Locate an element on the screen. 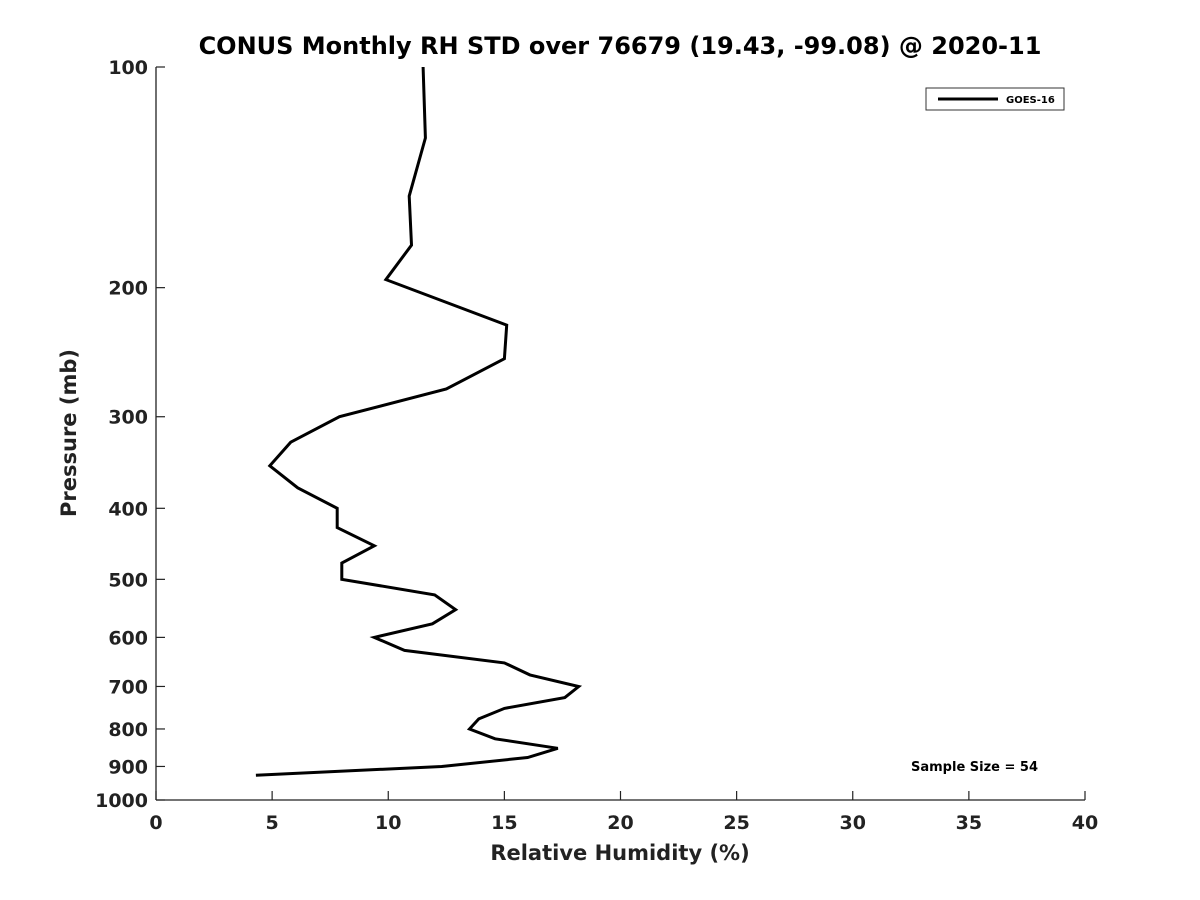 Image resolution: width=1200 pixels, height=900 pixels. x-tick-label: 25 is located at coordinates (736, 823).